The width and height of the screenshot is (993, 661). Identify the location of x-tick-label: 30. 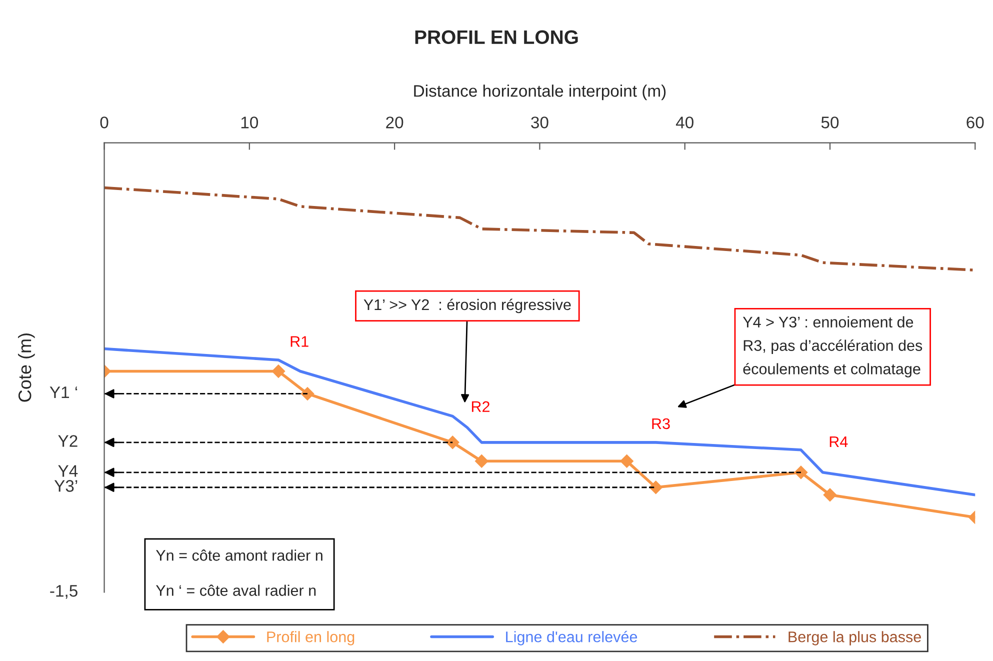
(539, 122).